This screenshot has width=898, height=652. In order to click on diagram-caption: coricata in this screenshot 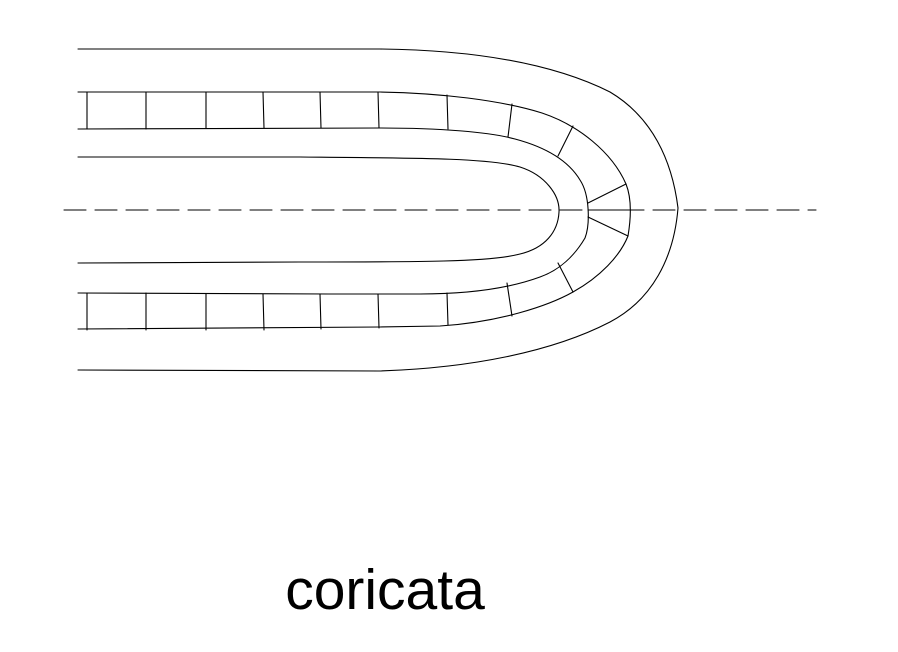, I will do `click(385, 590)`.